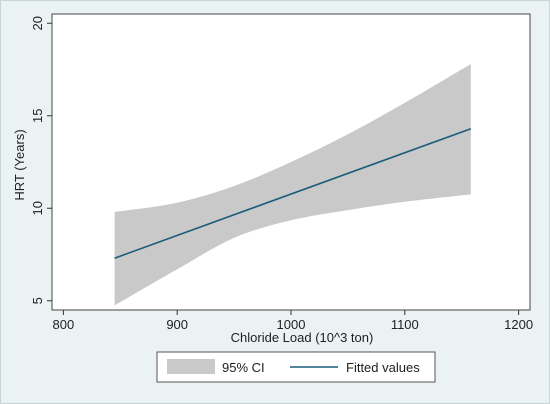 This screenshot has width=550, height=404. What do you see at coordinates (41, 160) in the screenshot?
I see `y-axis: 5 10 15 20` at bounding box center [41, 160].